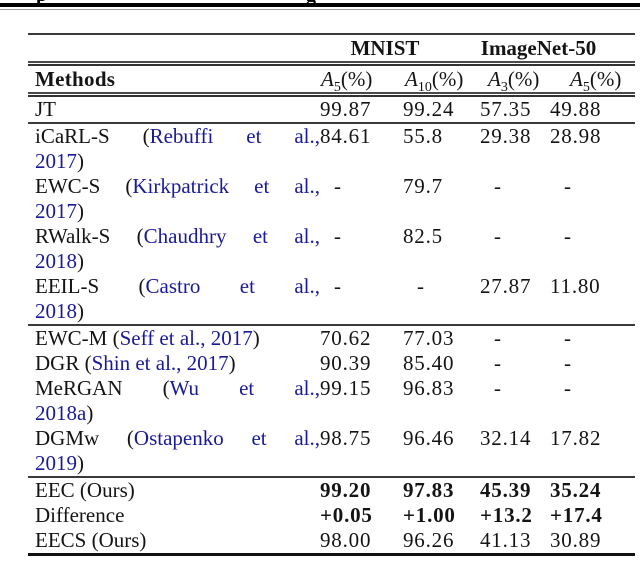 The image size is (640, 561). Describe the element at coordinates (244, 388) in the screenshot. I see `citation-link: Wu et al.,` at that location.